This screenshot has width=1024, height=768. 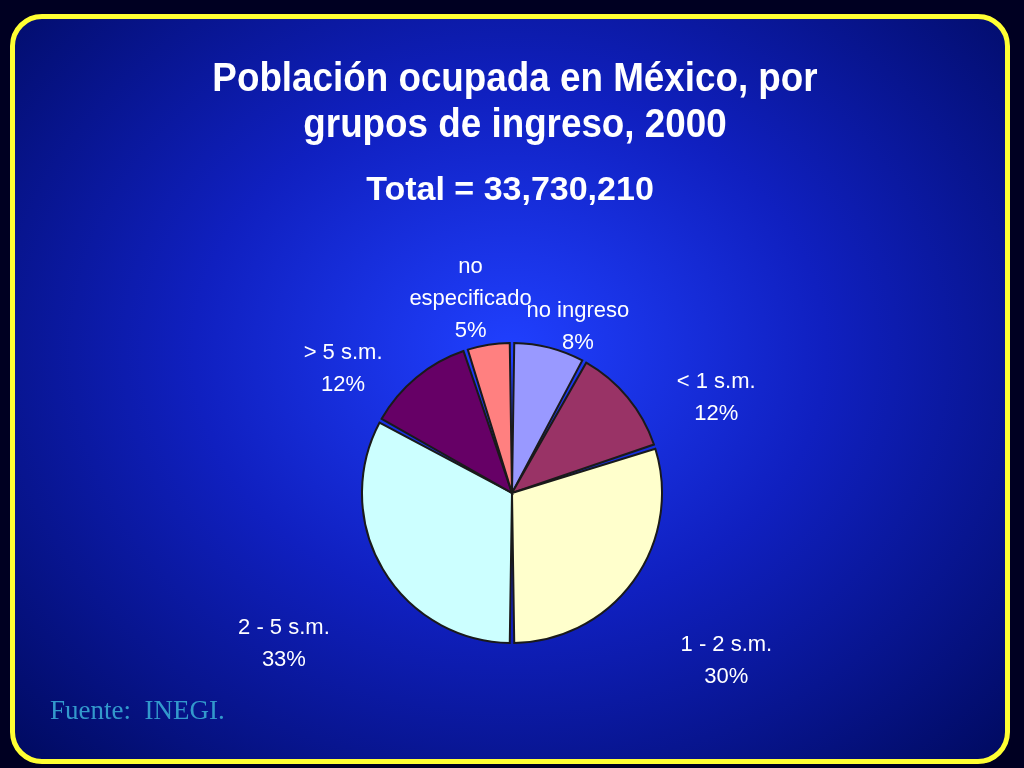 I want to click on chart-subtitle: Total = 33,730,210, so click(x=510, y=188).